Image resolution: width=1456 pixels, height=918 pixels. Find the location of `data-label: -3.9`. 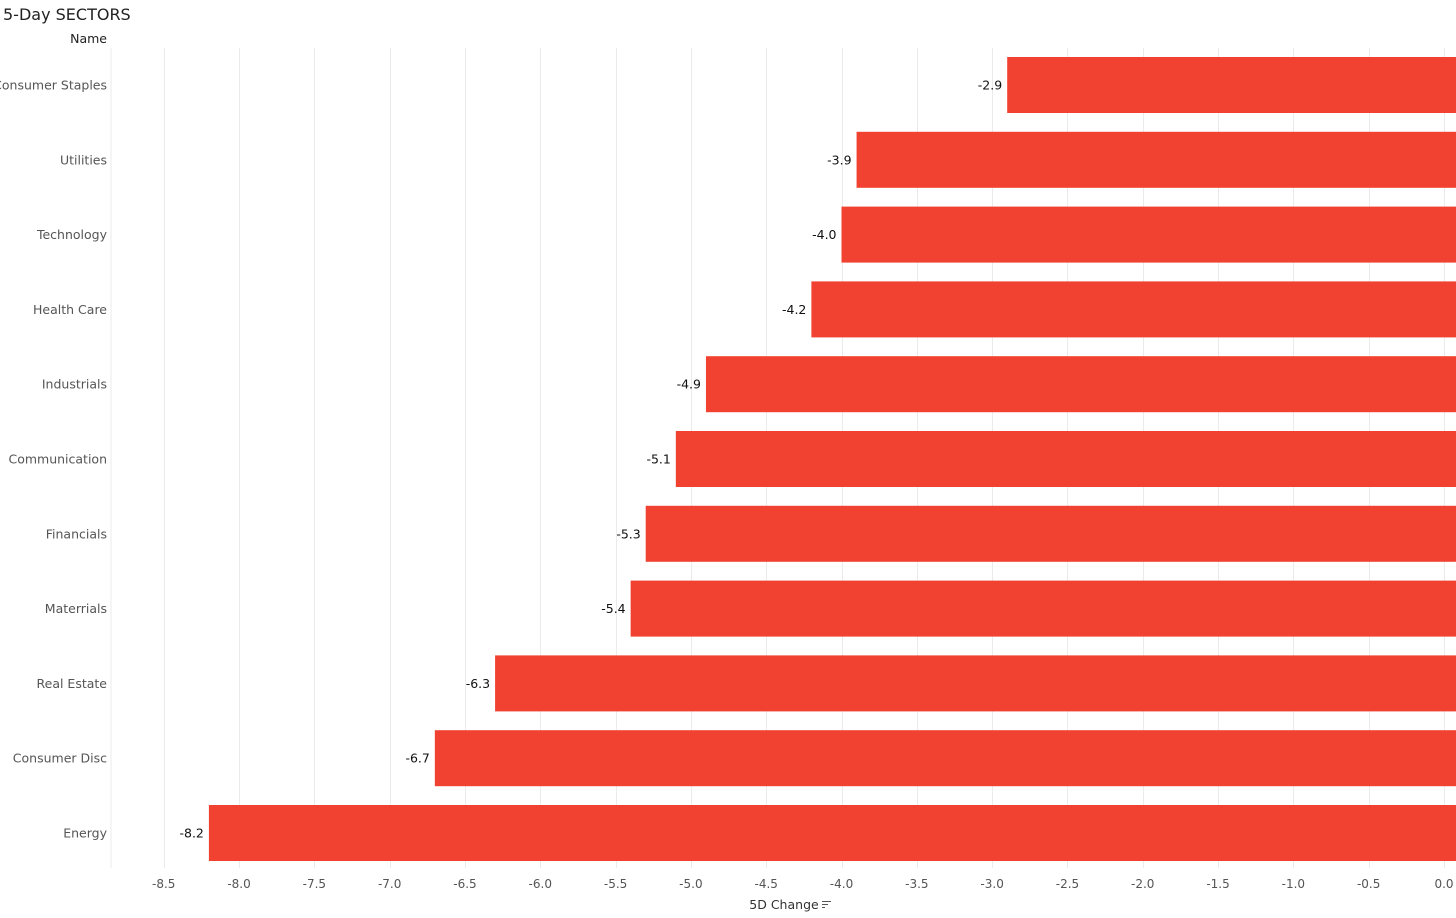

data-label: -3.9 is located at coordinates (839, 159).